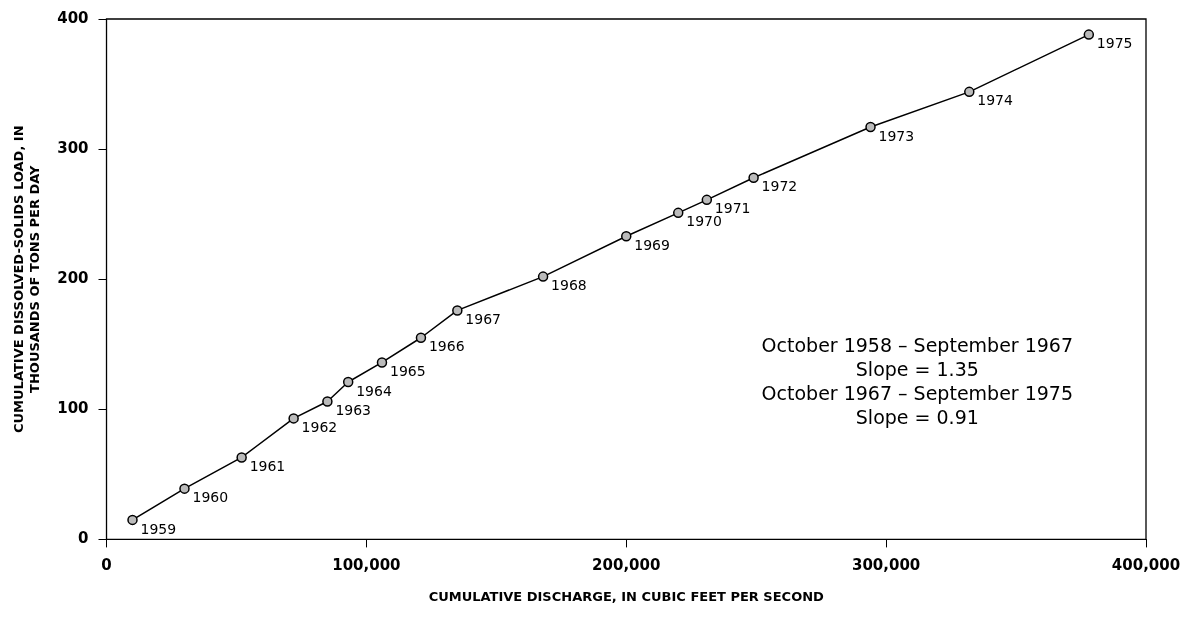  Describe the element at coordinates (73, 278) in the screenshot. I see `y-tick-label: 200` at that location.